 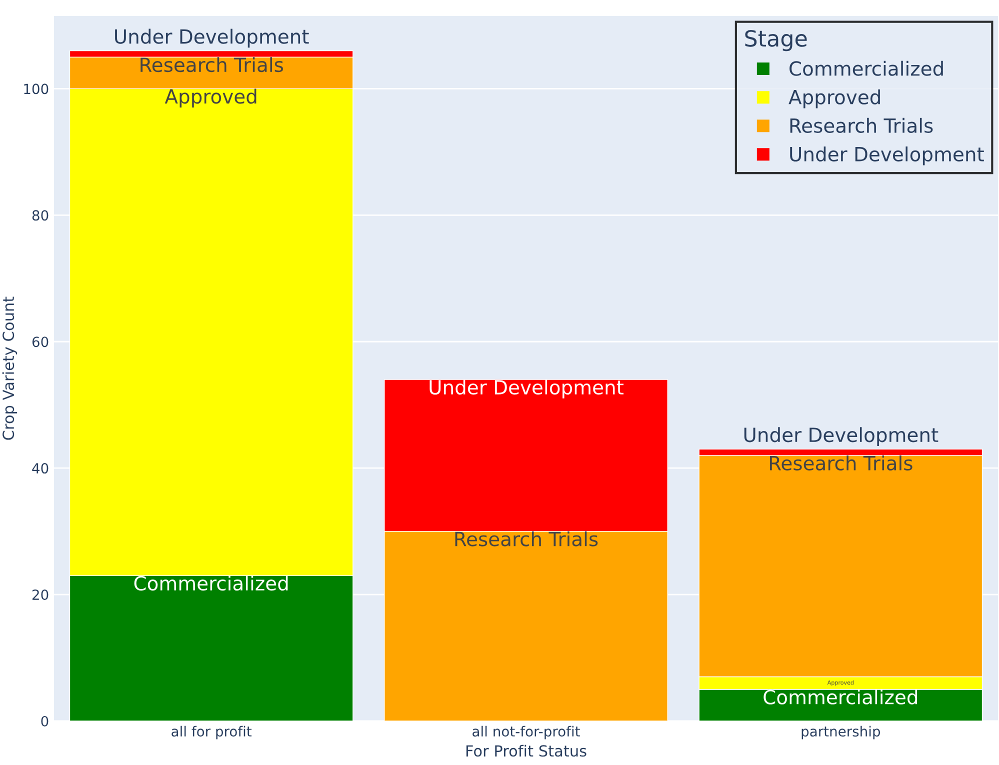 What do you see at coordinates (526, 733) in the screenshot?
I see `x-tick-label: all not-for-profit` at bounding box center [526, 733].